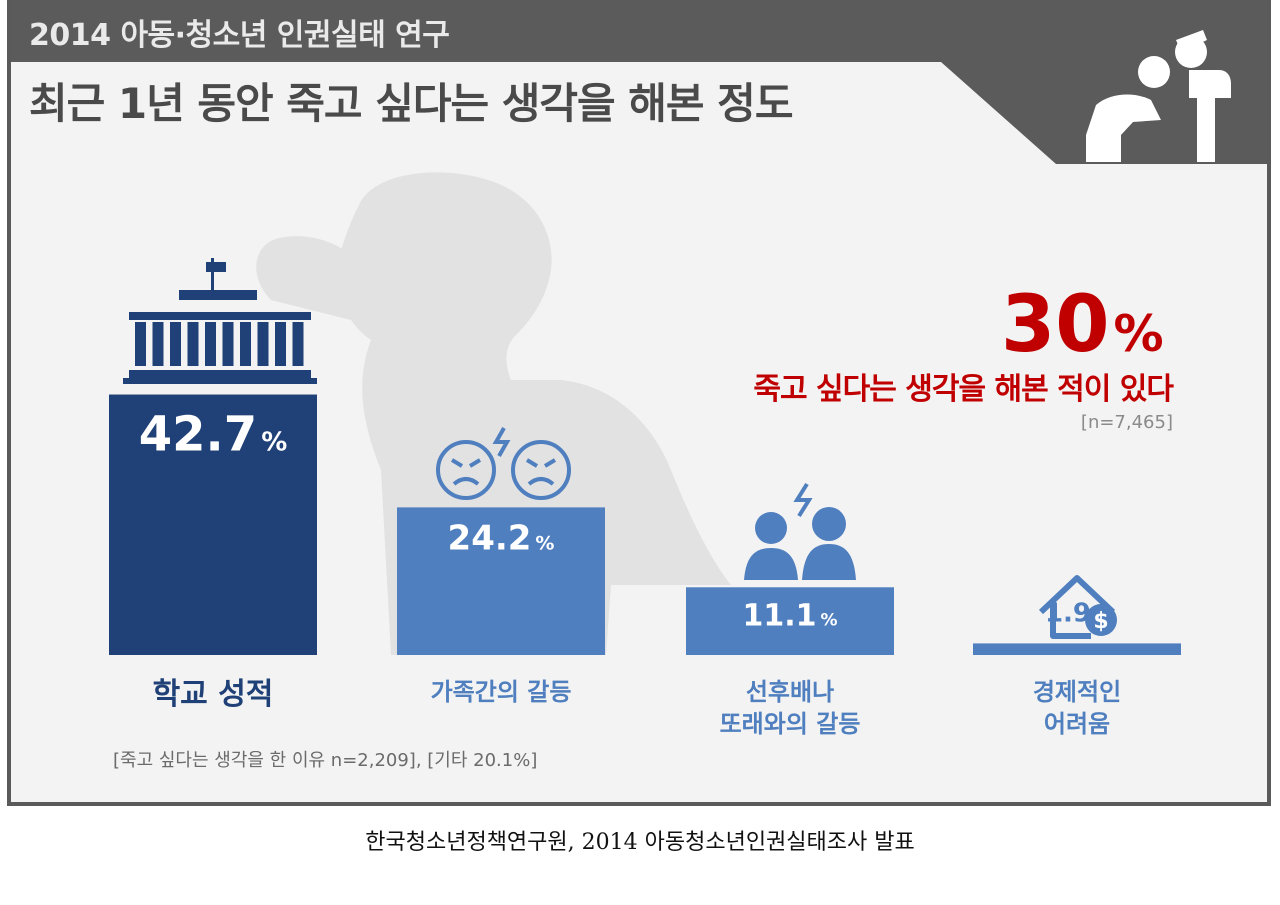  Describe the element at coordinates (1077, 607) in the screenshot. I see `house-money-icon` at that location.